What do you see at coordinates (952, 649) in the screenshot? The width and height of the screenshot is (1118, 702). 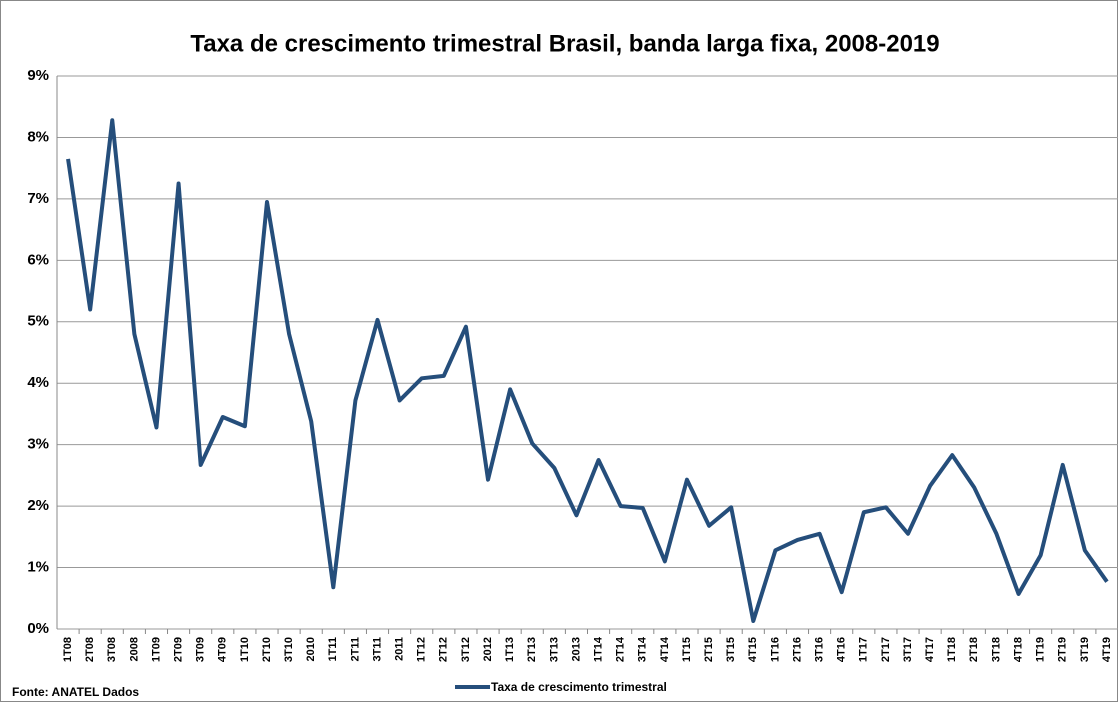 I see `x-tick-label: 1T18` at bounding box center [952, 649].